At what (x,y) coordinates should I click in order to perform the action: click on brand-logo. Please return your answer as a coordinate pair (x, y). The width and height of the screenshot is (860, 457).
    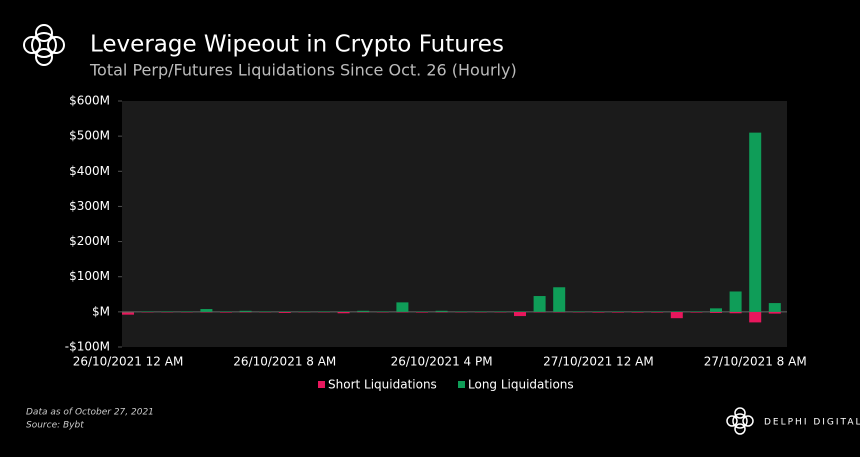
    Looking at the image, I should click on (740, 421).